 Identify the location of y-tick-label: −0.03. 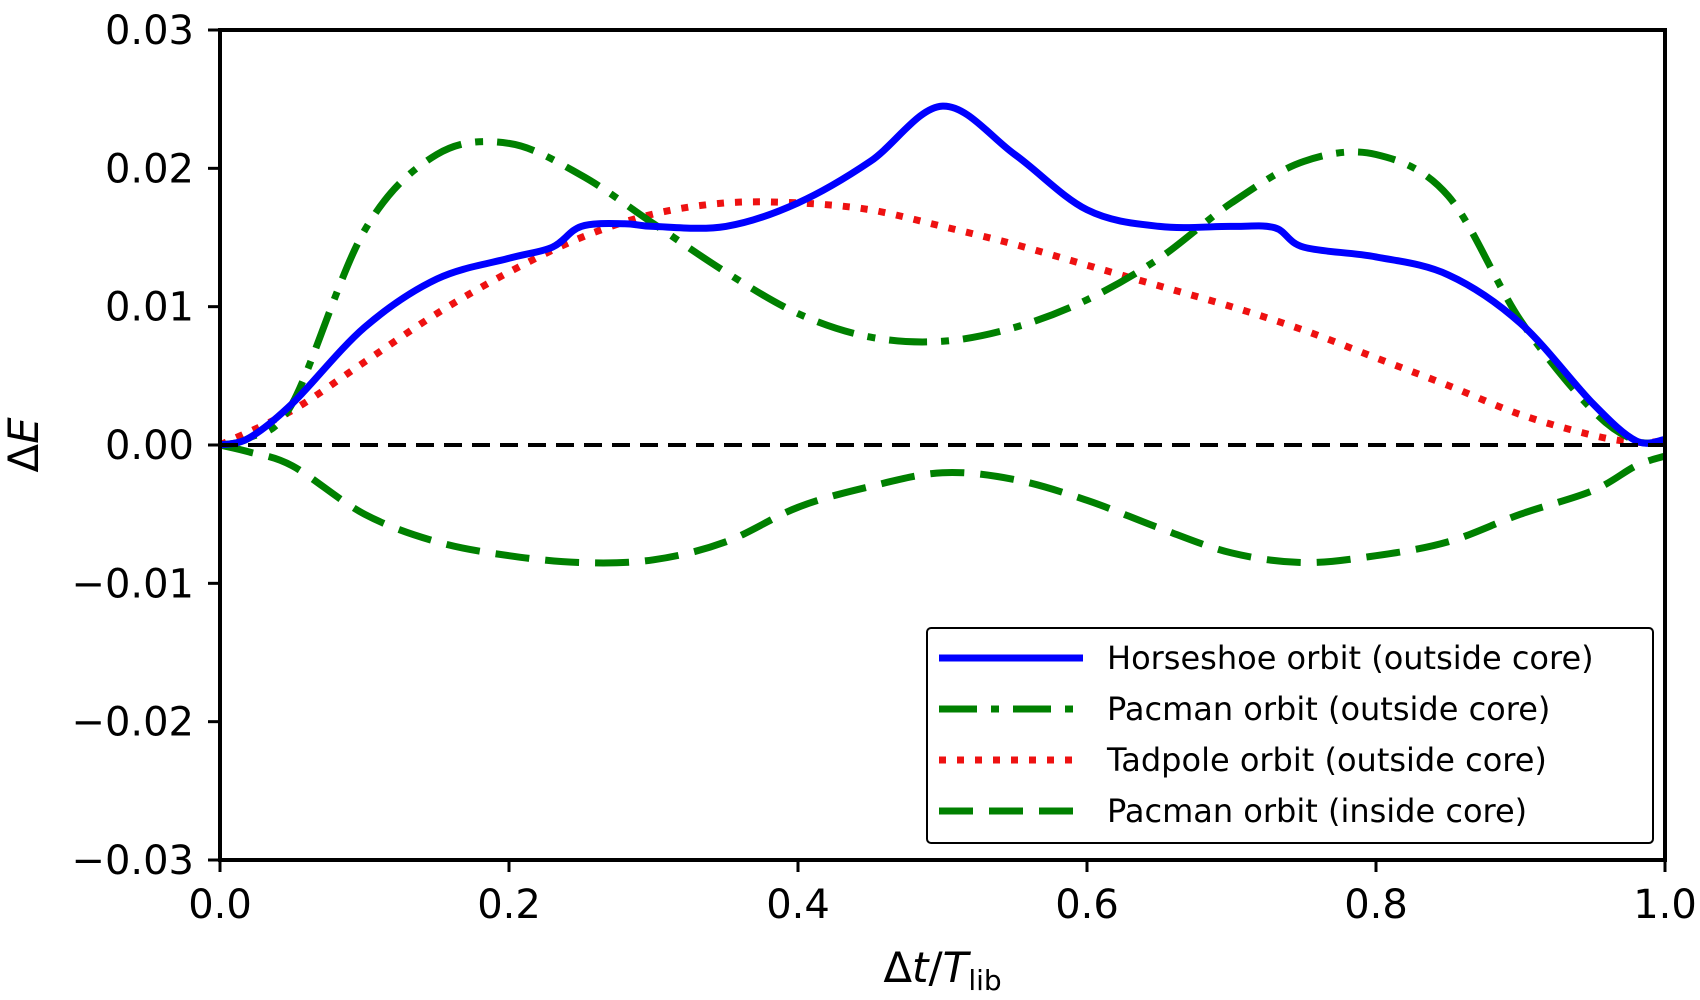
(132, 861).